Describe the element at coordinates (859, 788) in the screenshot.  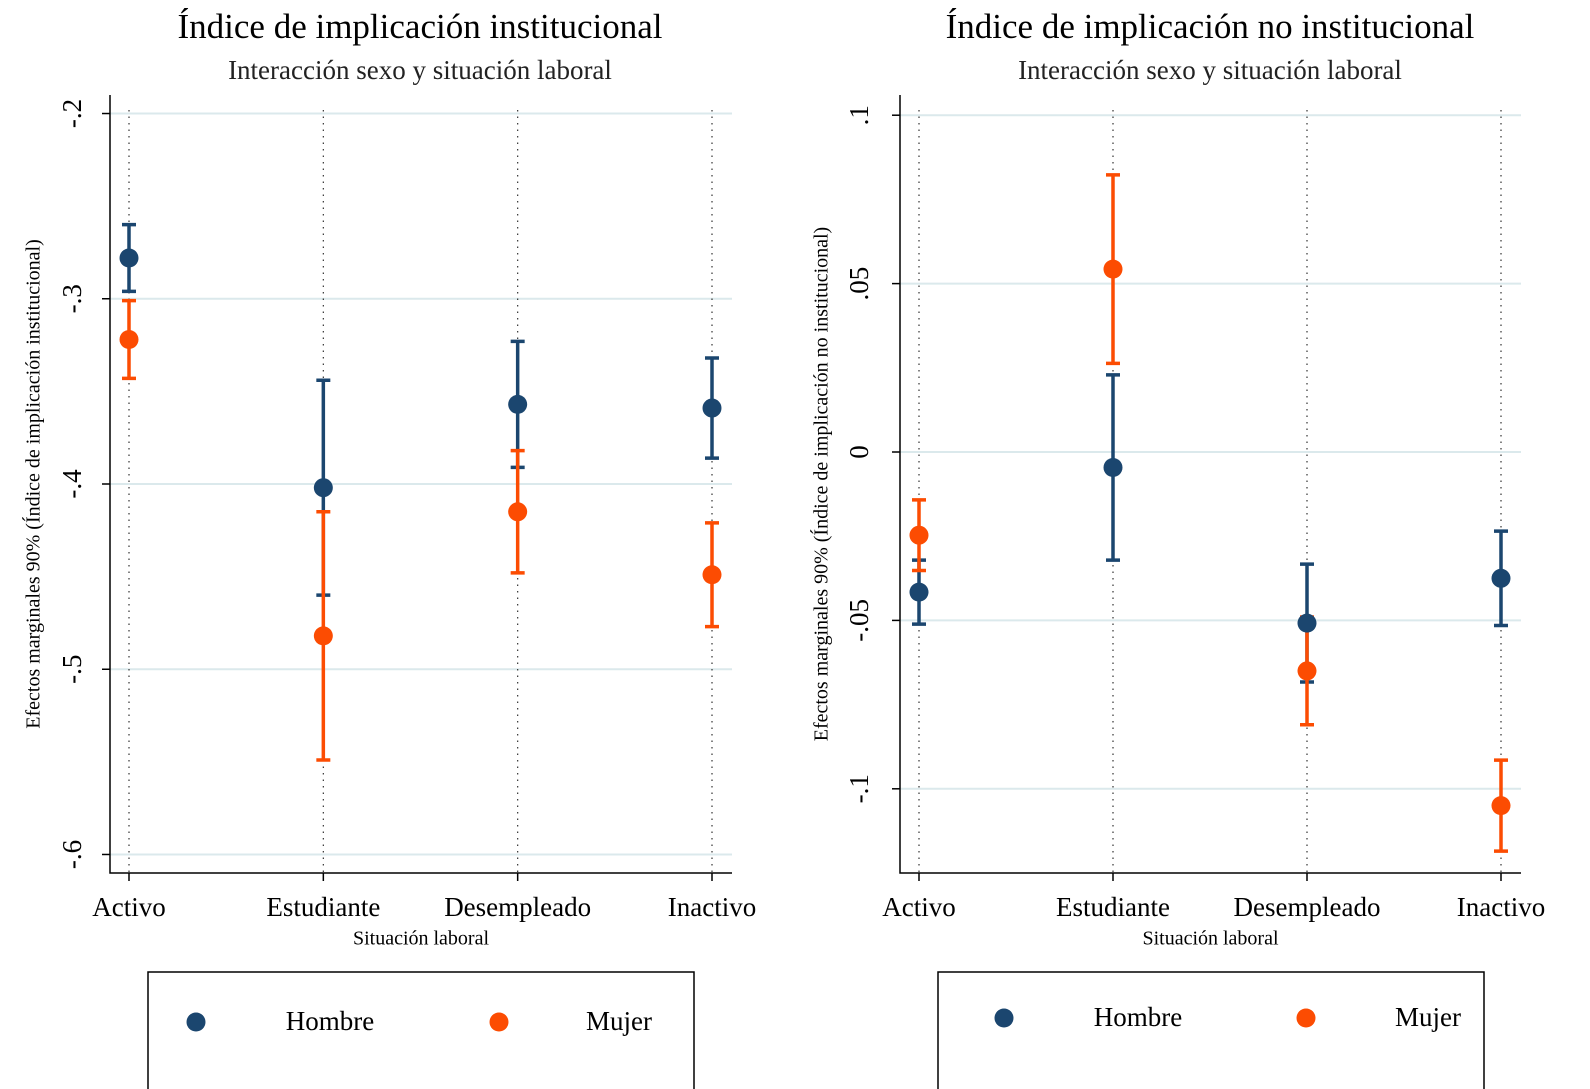
I see `y-tick-label: -.1` at that location.